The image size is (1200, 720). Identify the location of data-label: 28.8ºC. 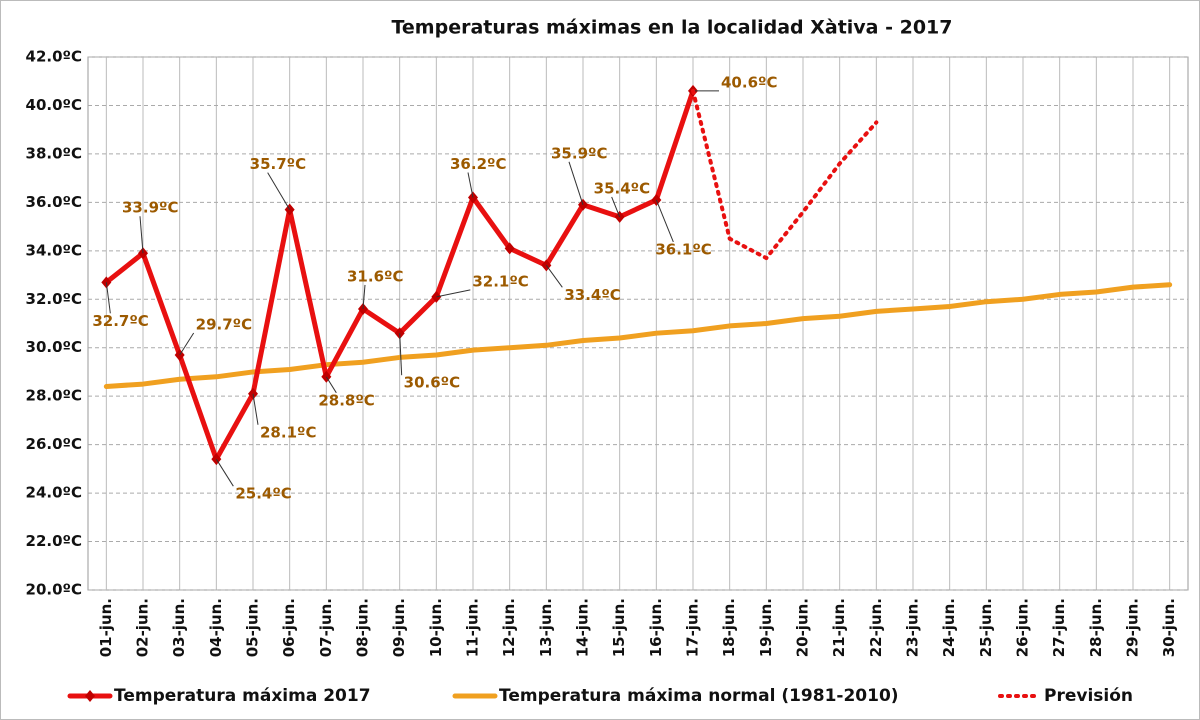
(346, 400).